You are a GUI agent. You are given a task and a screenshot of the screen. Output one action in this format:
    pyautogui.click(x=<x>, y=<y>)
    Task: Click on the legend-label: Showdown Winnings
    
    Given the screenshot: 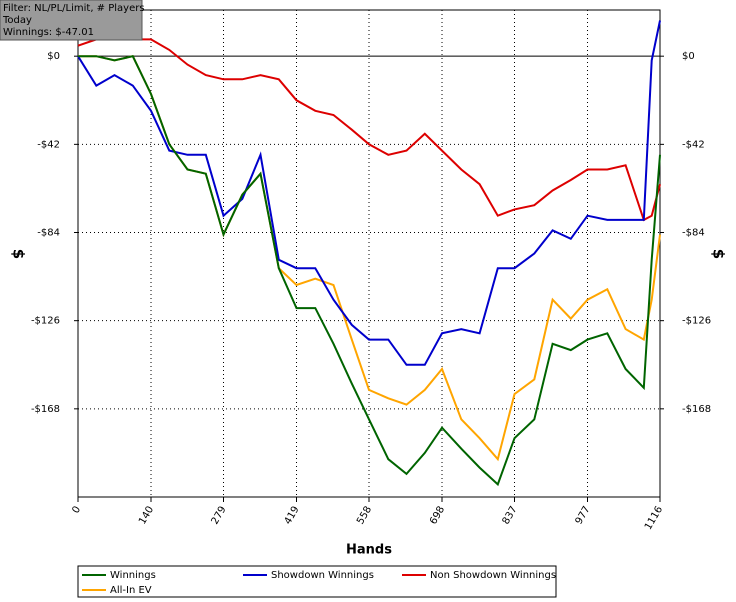 What is the action you would take?
    pyautogui.click(x=322, y=575)
    